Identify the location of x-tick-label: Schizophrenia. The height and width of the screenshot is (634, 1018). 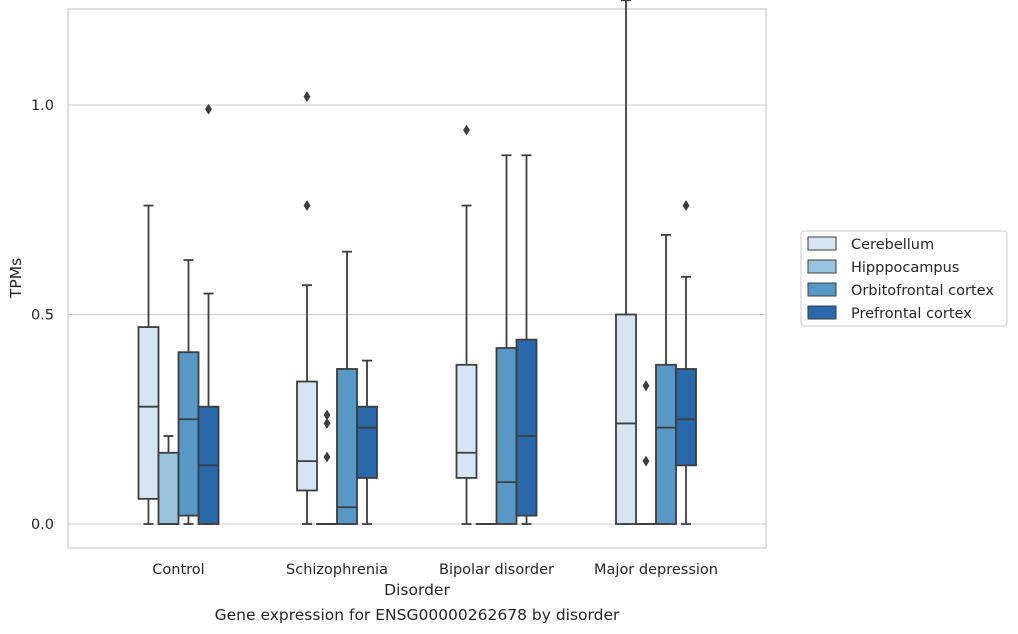
(337, 570).